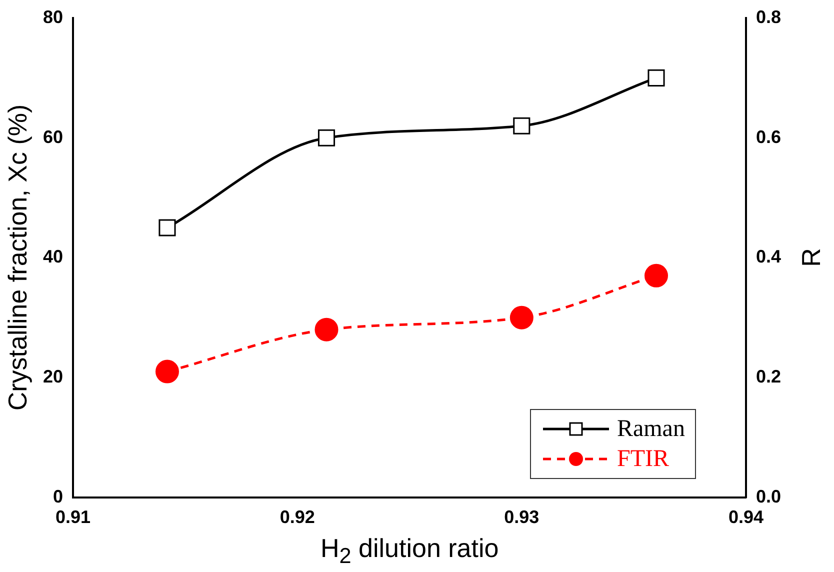 Image resolution: width=834 pixels, height=572 pixels. Describe the element at coordinates (73, 517) in the screenshot. I see `x-tick-label: 0.91` at that location.